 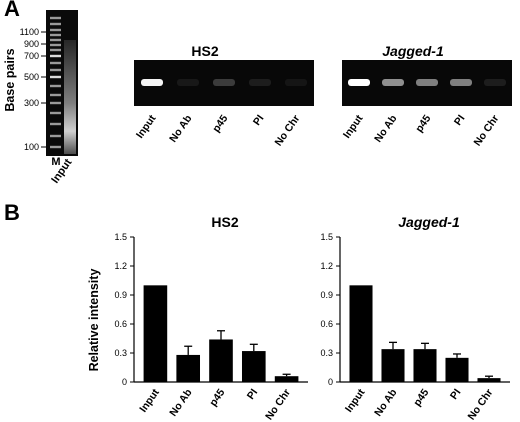 I want to click on ladder-tick-label: 300, so click(x=31, y=103).